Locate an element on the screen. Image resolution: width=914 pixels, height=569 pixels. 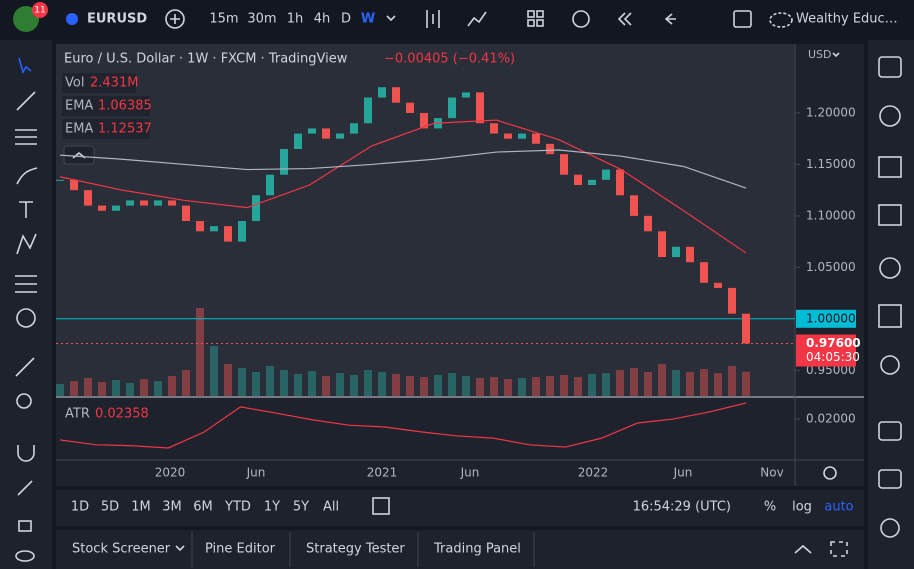
range-button: 1M is located at coordinates (141, 507).